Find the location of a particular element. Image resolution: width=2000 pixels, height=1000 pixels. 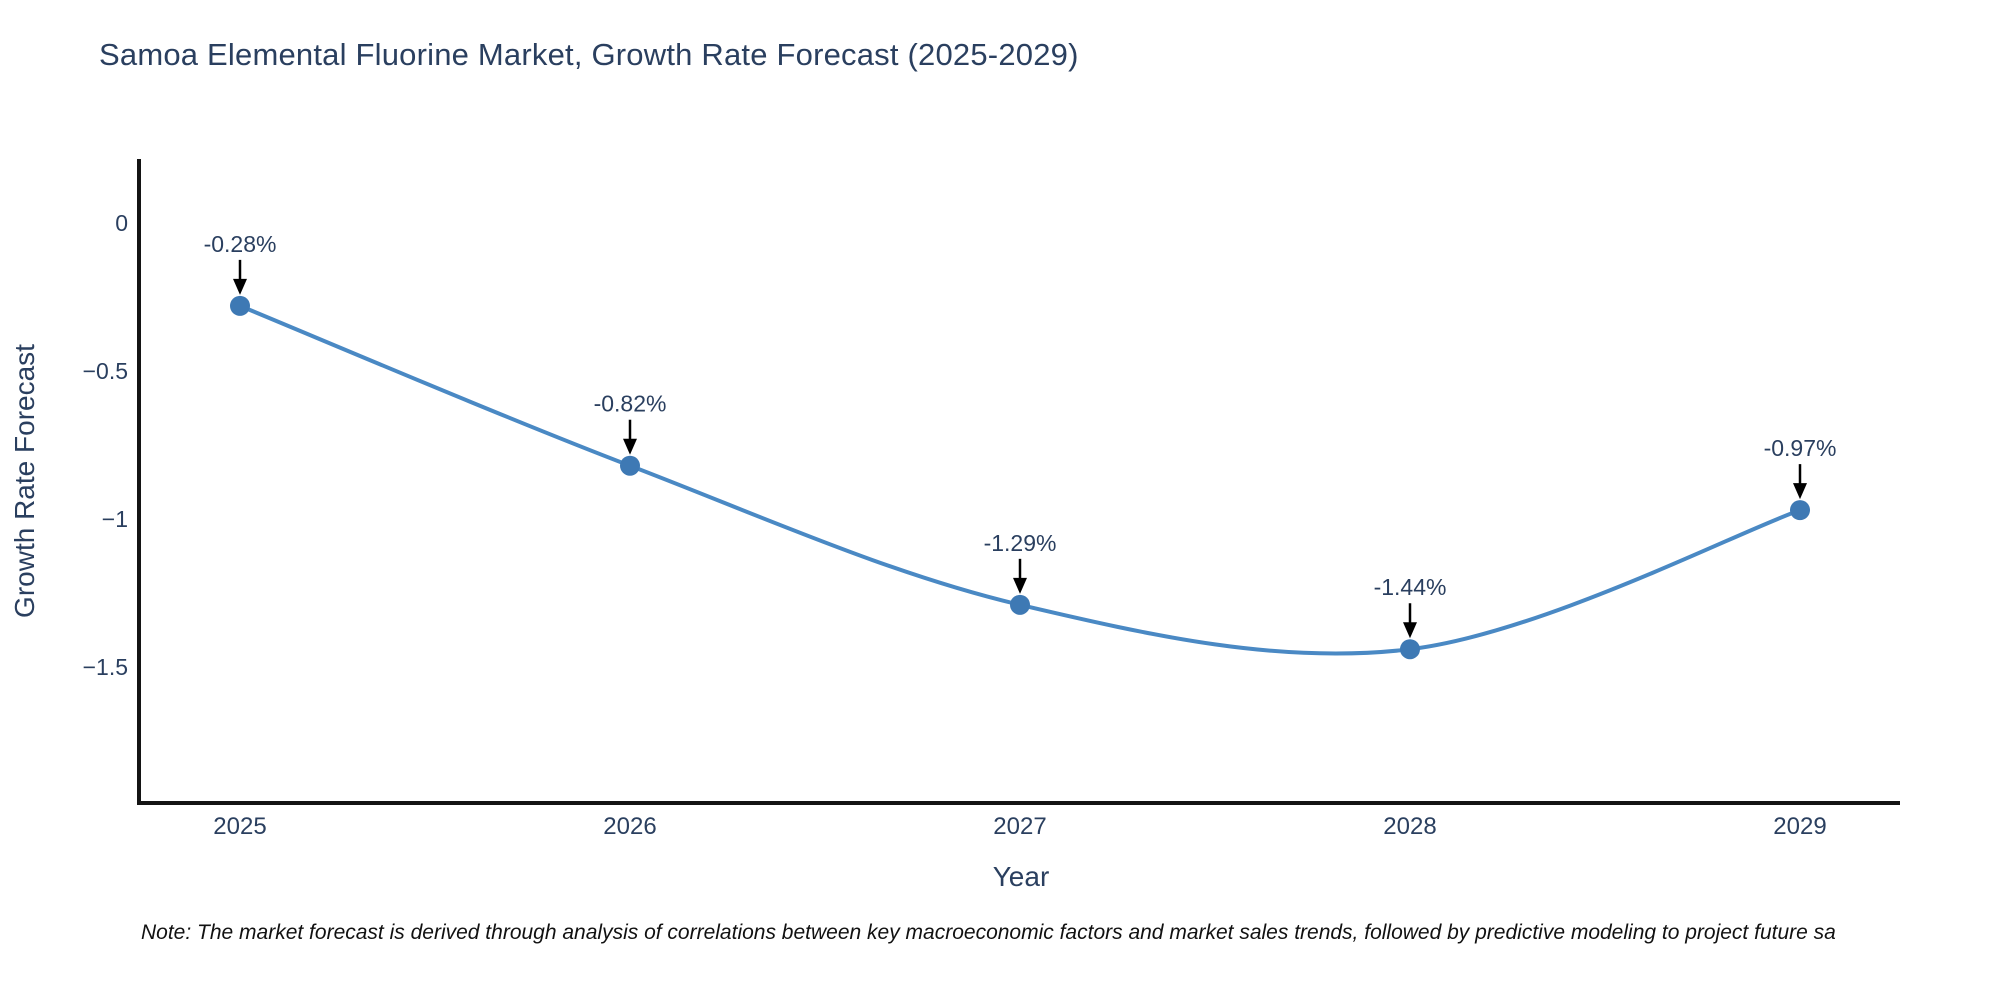

x-axis-title: Year is located at coordinates (1021, 876).